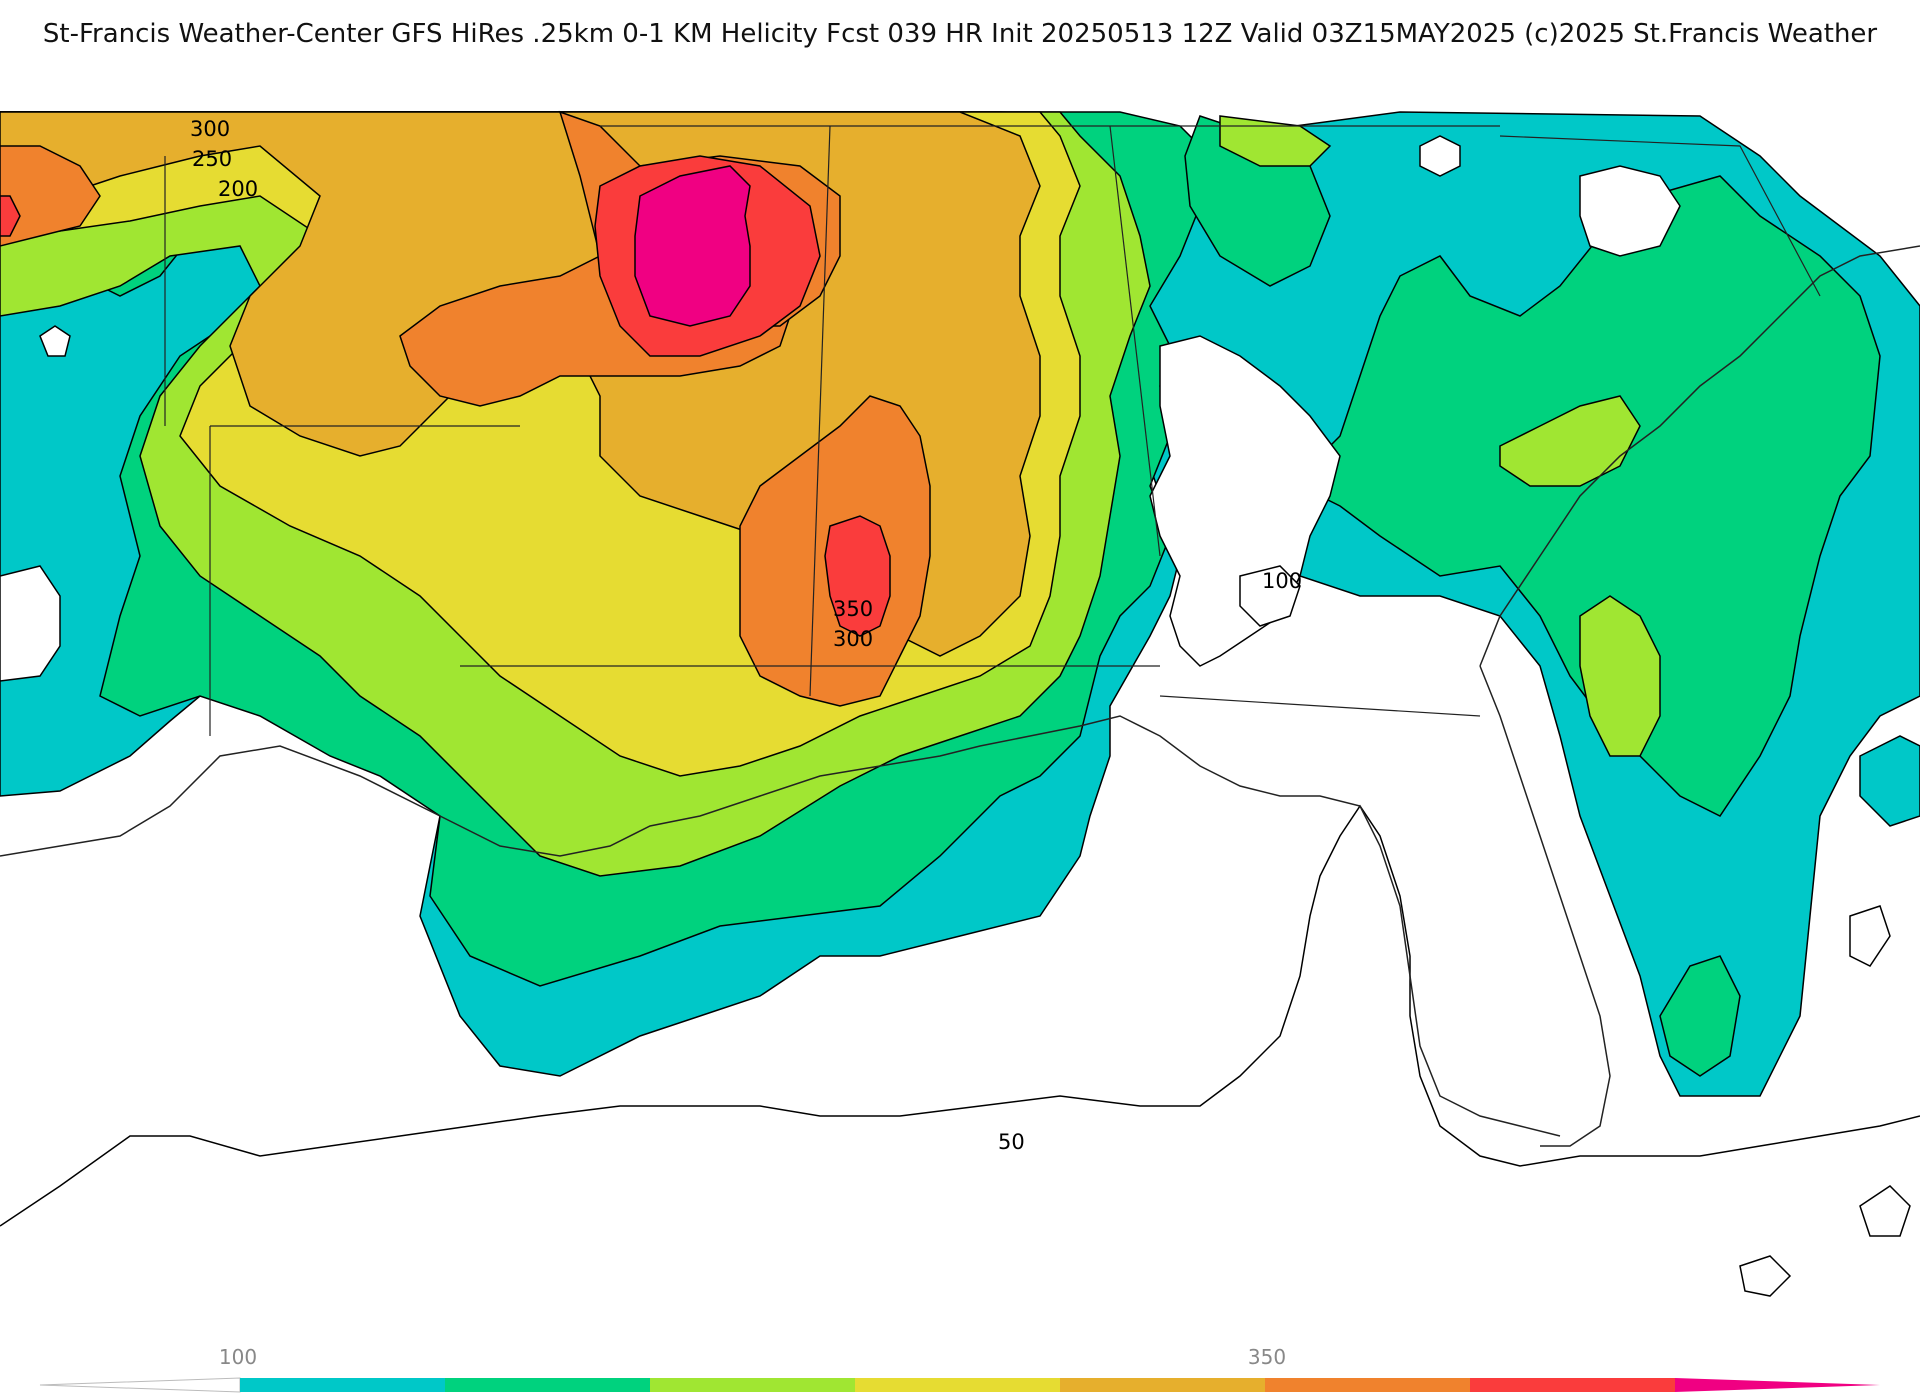 This screenshot has width=1920, height=1400. What do you see at coordinates (50, 196) in the screenshot?
I see `band-350-west` at bounding box center [50, 196].